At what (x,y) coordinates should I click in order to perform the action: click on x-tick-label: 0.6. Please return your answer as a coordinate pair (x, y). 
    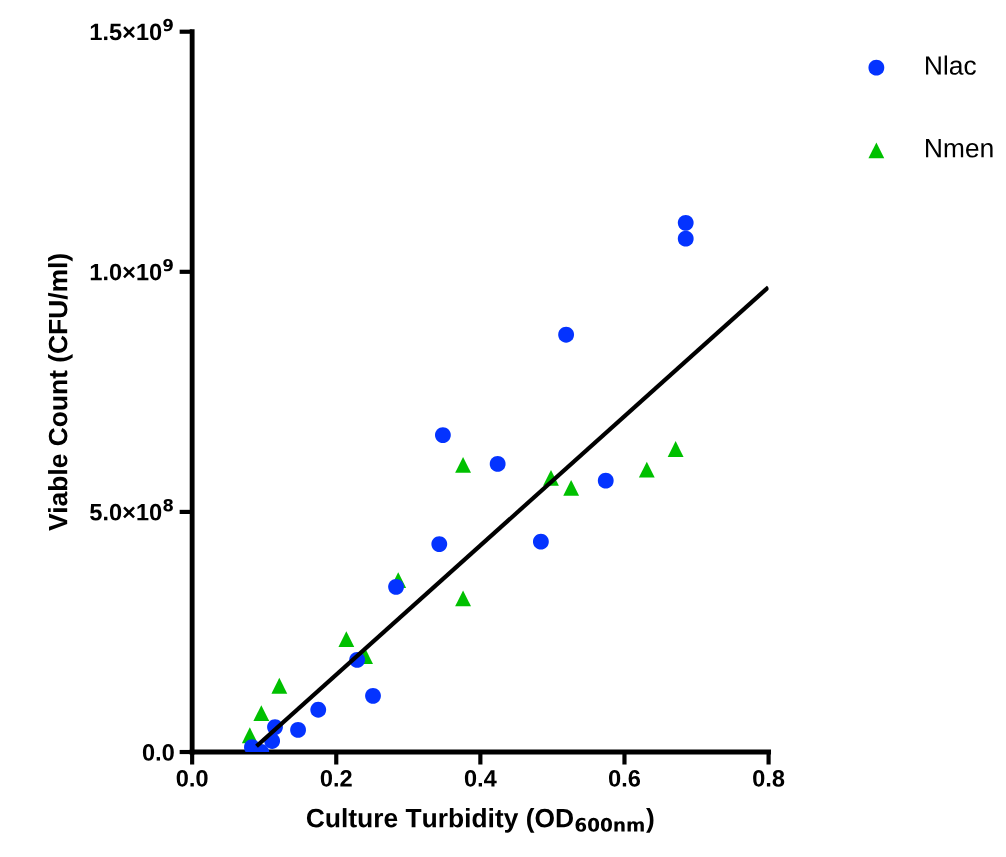
    Looking at the image, I should click on (625, 778).